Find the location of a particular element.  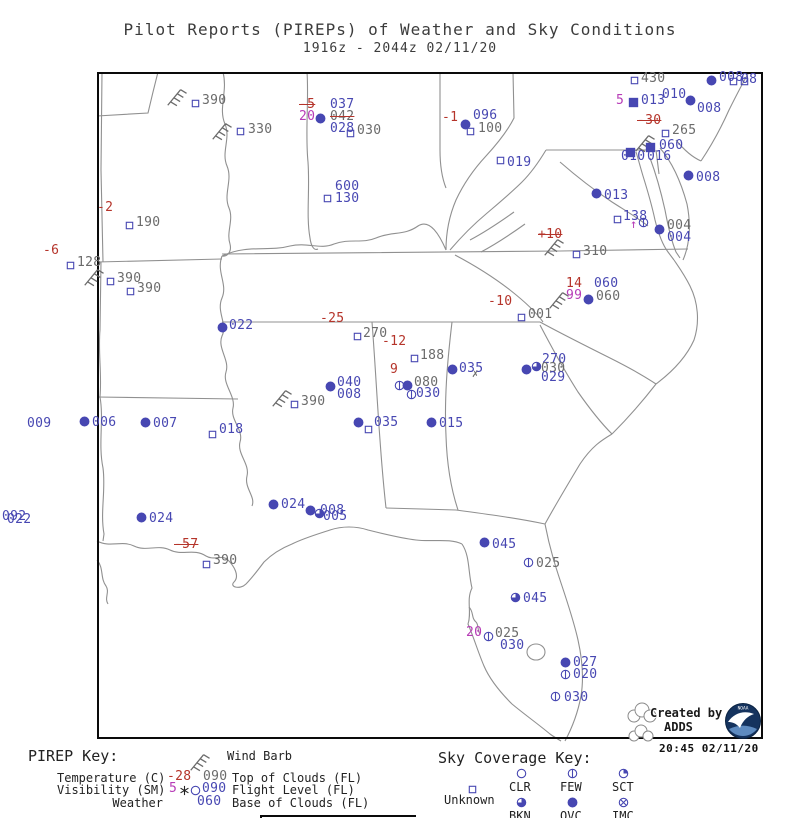

pirep-value: 037 is located at coordinates (342, 104).